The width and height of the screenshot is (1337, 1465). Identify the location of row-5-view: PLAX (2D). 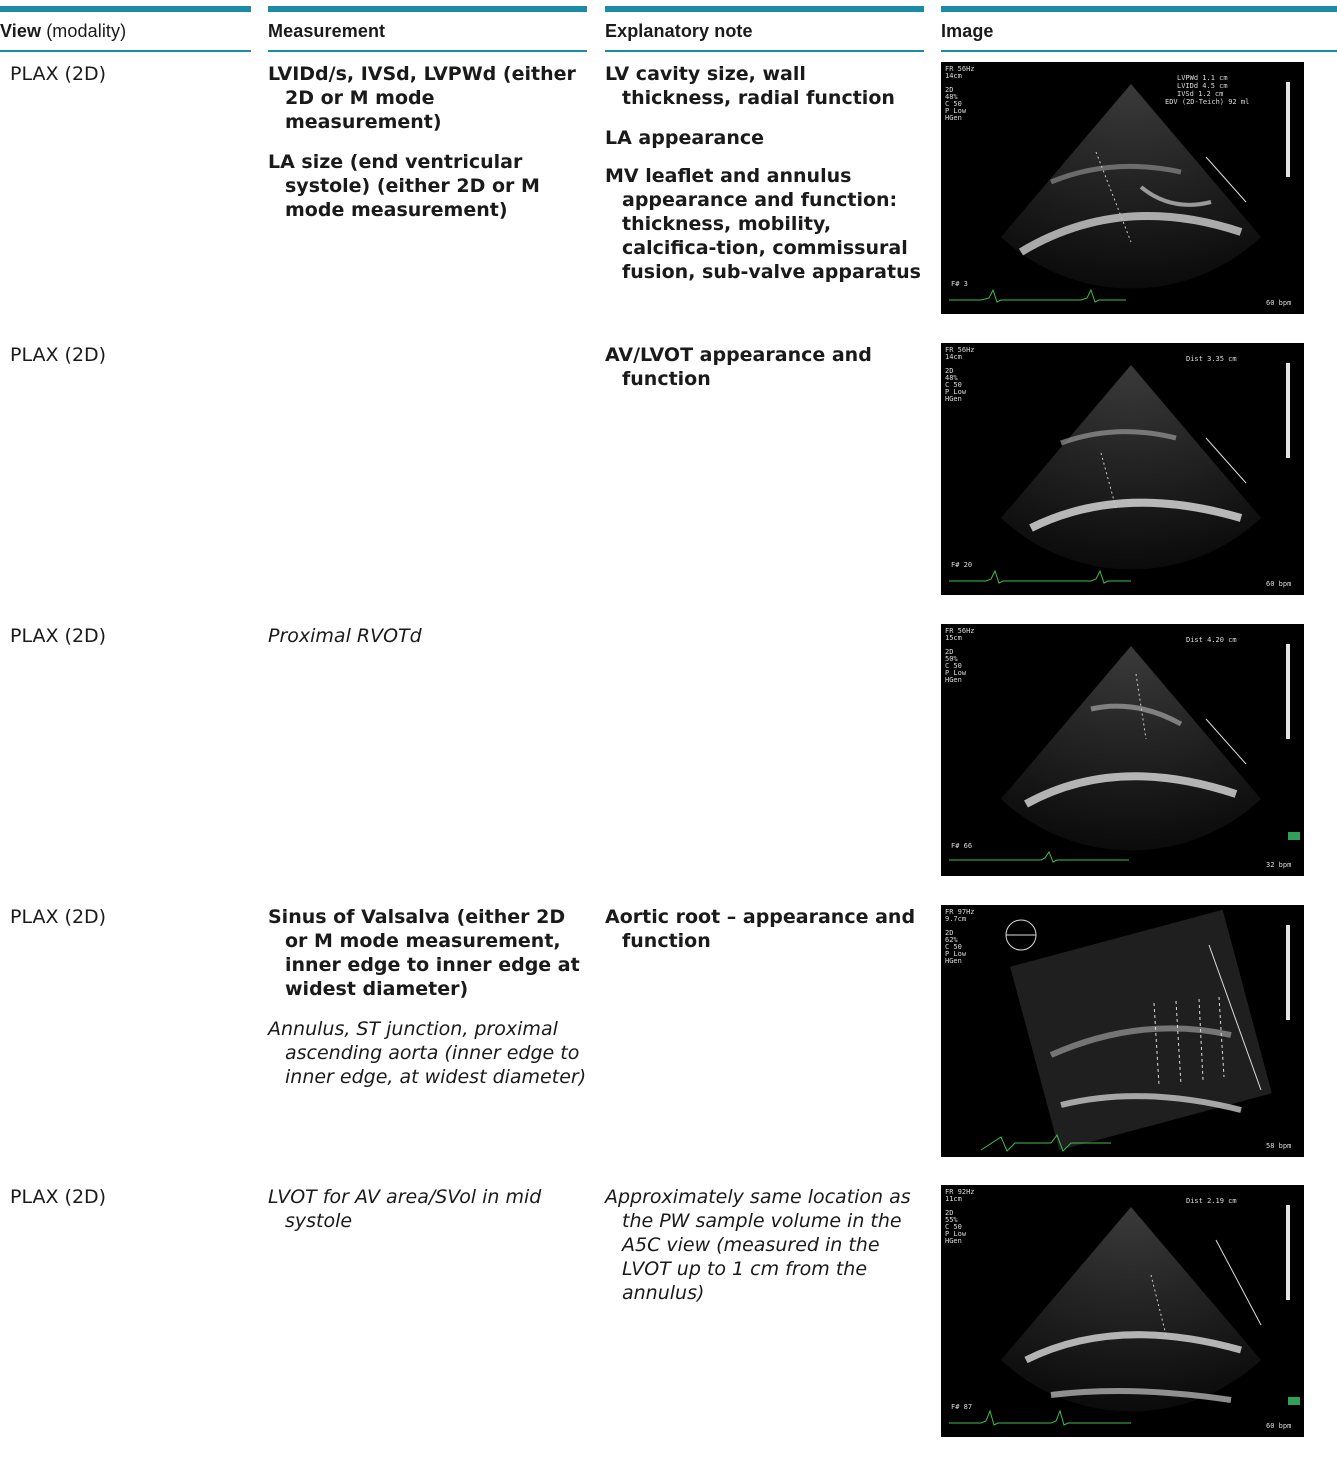
(58, 1197).